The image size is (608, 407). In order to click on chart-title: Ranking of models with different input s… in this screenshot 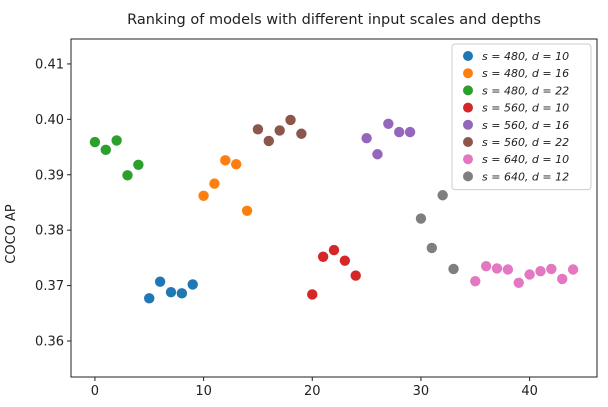, I will do `click(334, 20)`.